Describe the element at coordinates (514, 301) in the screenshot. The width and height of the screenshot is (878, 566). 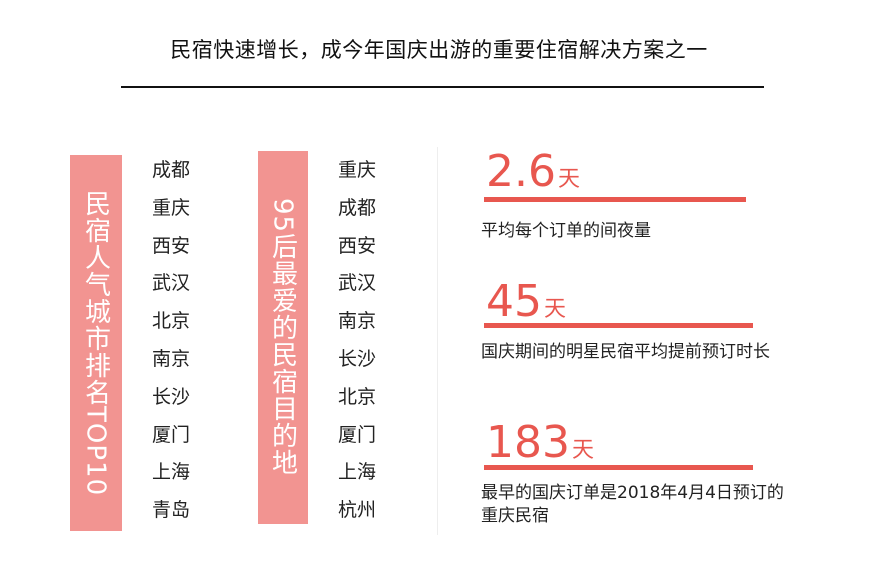
I see `stat-value: 45` at that location.